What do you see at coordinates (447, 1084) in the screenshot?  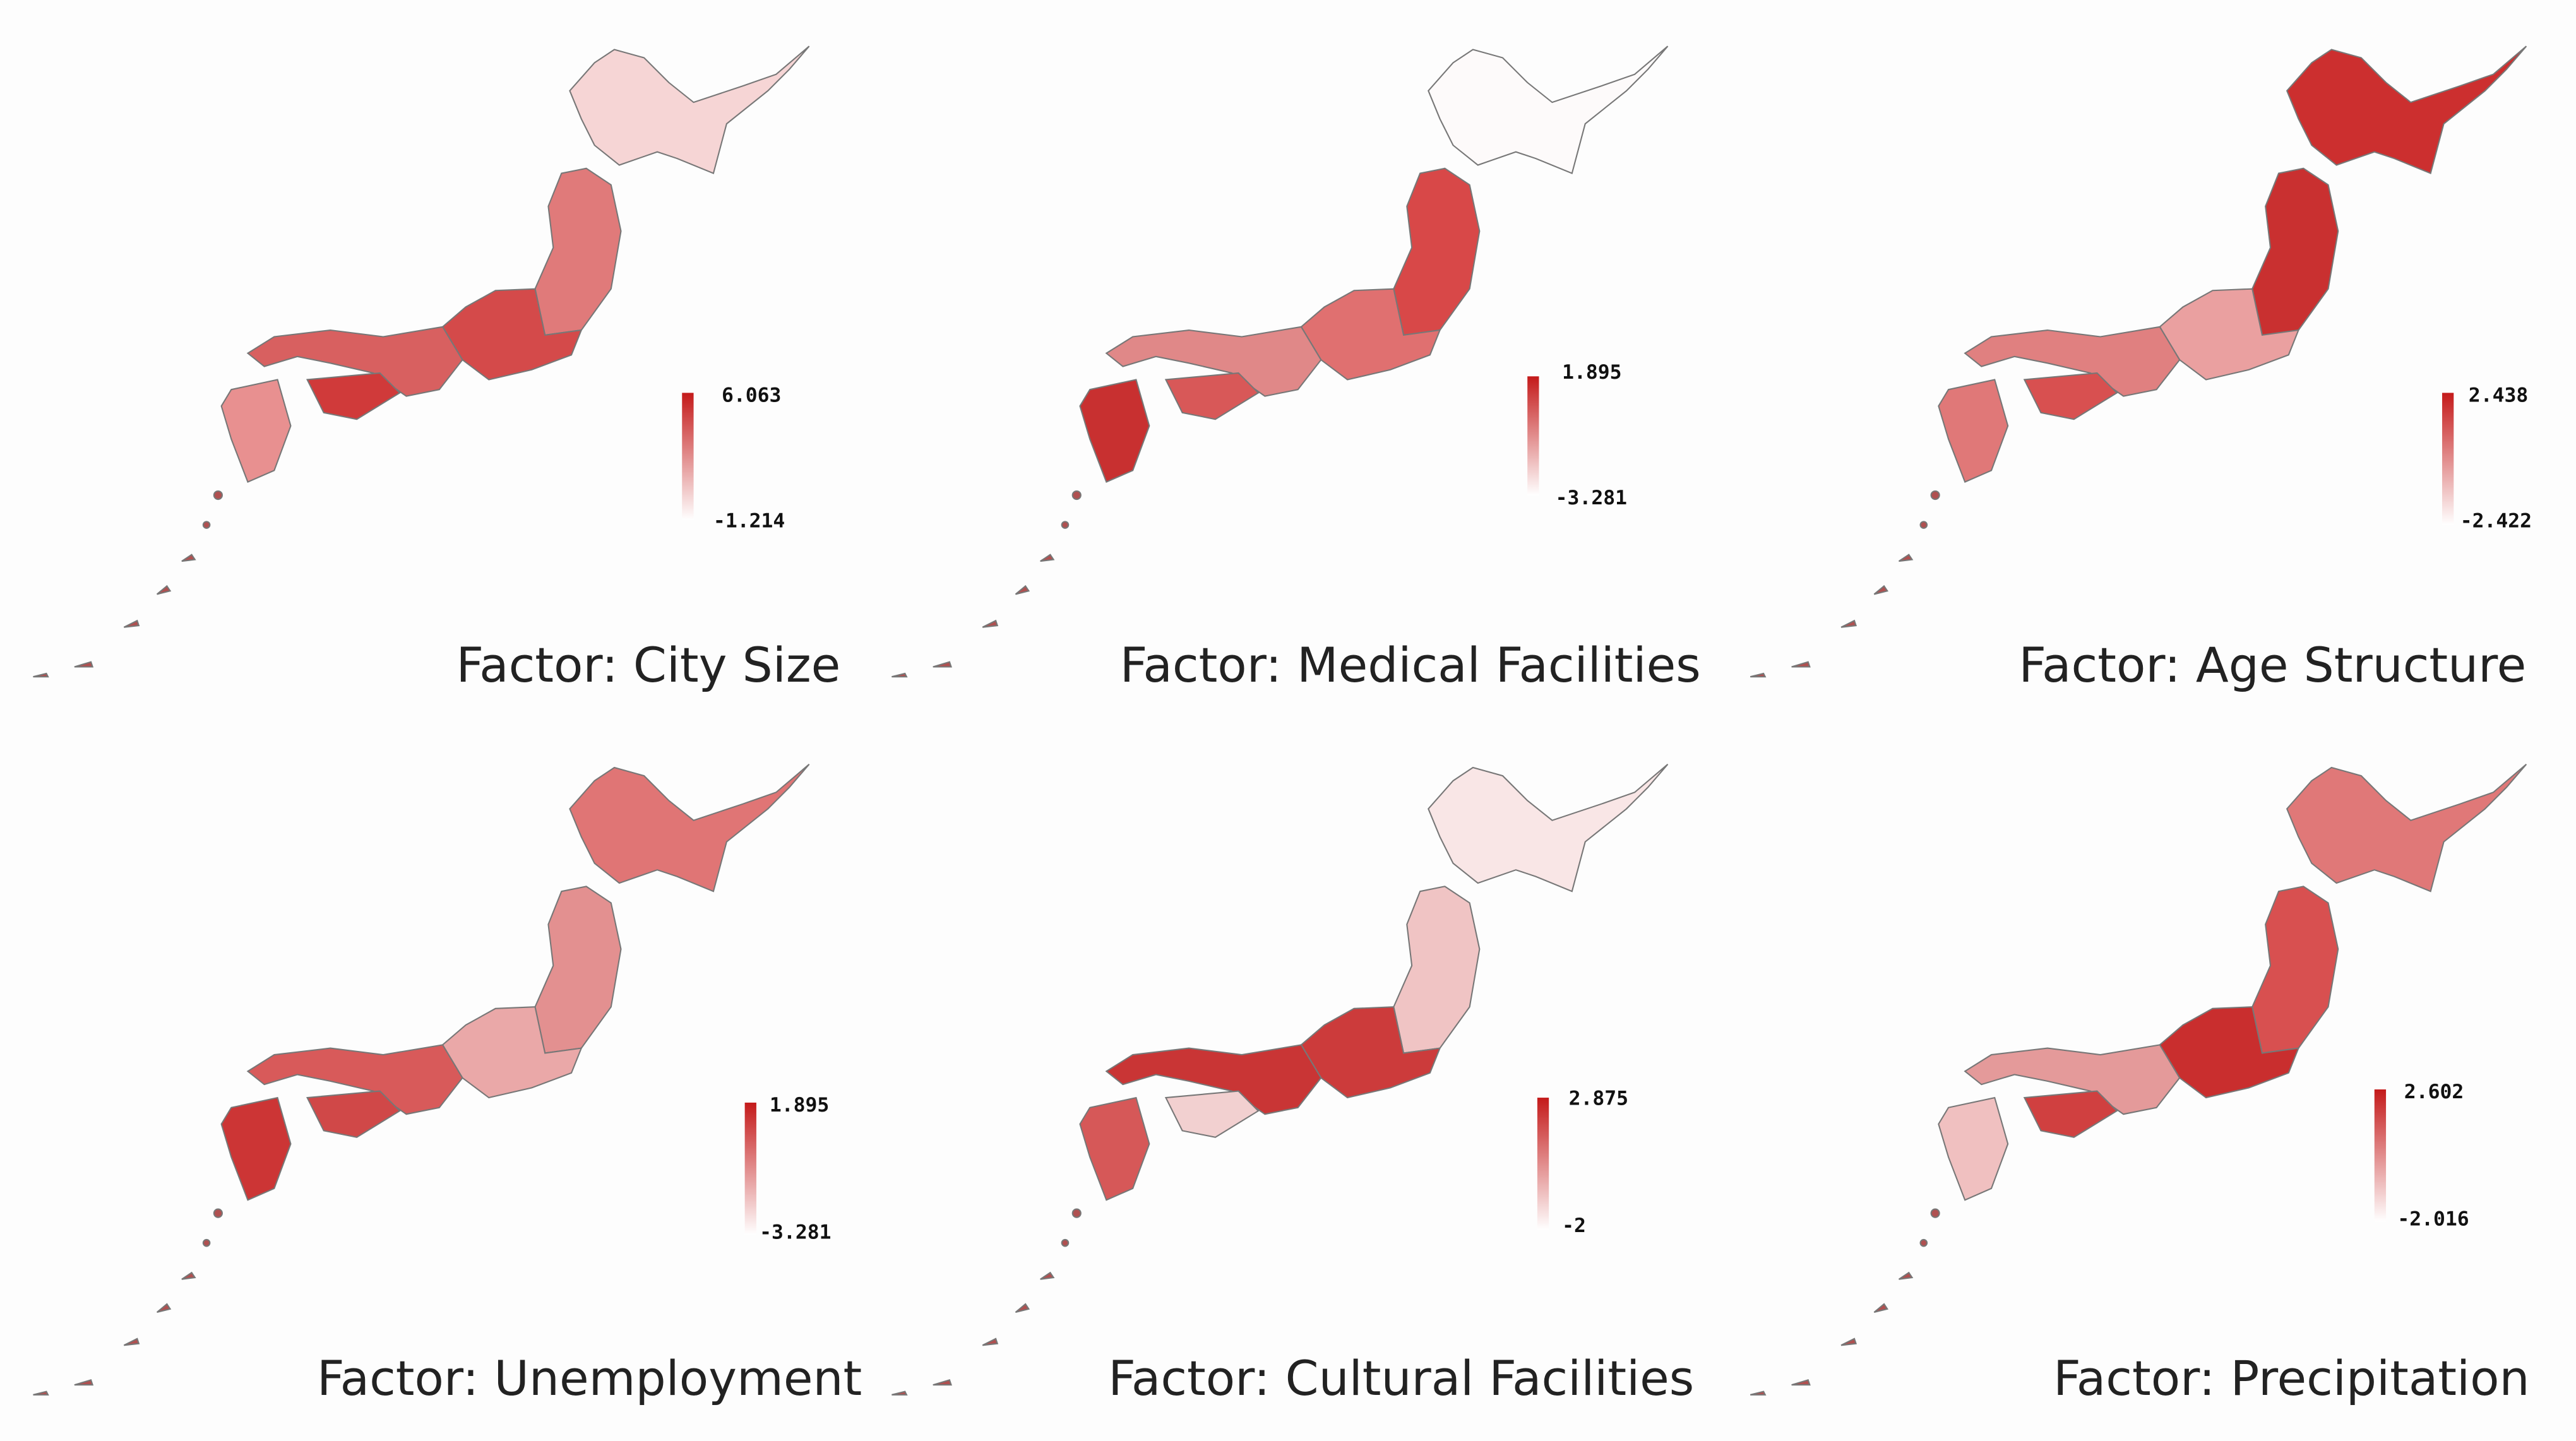 I see `map-panel: 1.895 -3.281 Factor: Unemployment` at bounding box center [447, 1084].